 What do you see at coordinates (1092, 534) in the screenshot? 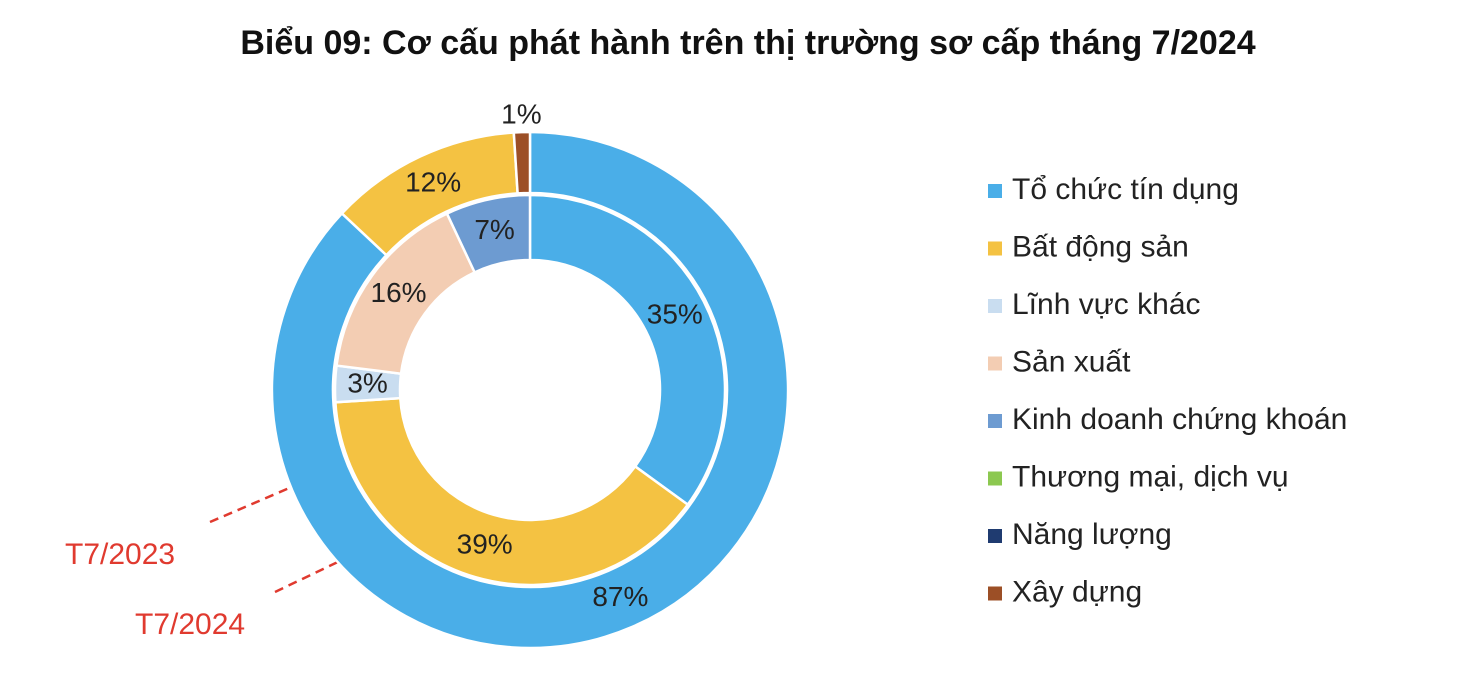
I see `legend-label: Năng lượng` at bounding box center [1092, 534].